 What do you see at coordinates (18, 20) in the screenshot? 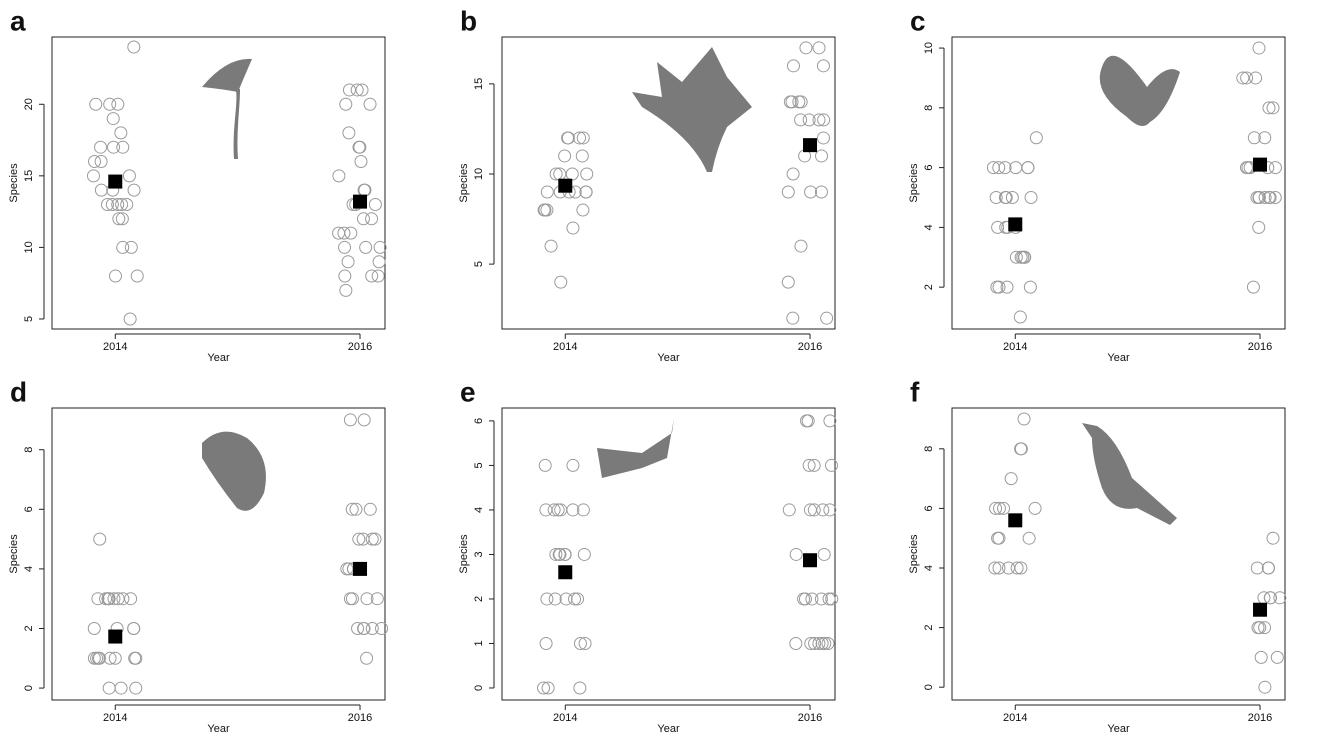
I see `panel-letter: a` at bounding box center [18, 20].